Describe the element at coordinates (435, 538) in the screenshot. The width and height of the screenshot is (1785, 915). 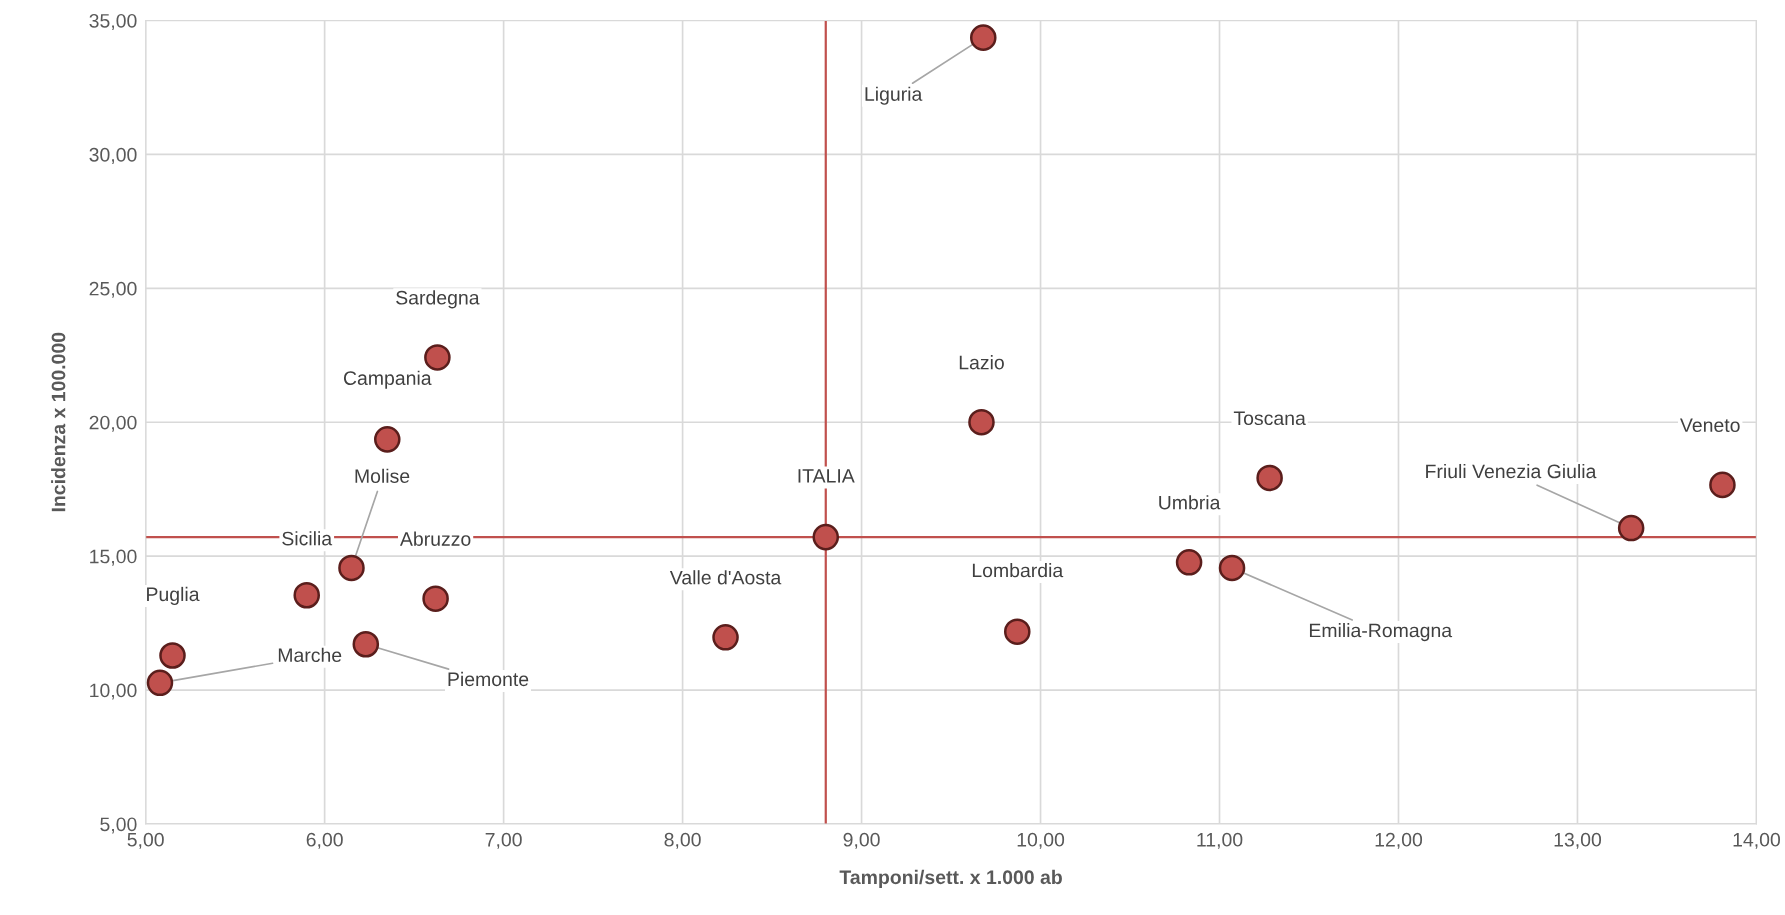
I see `annotation: Abruzzo` at that location.